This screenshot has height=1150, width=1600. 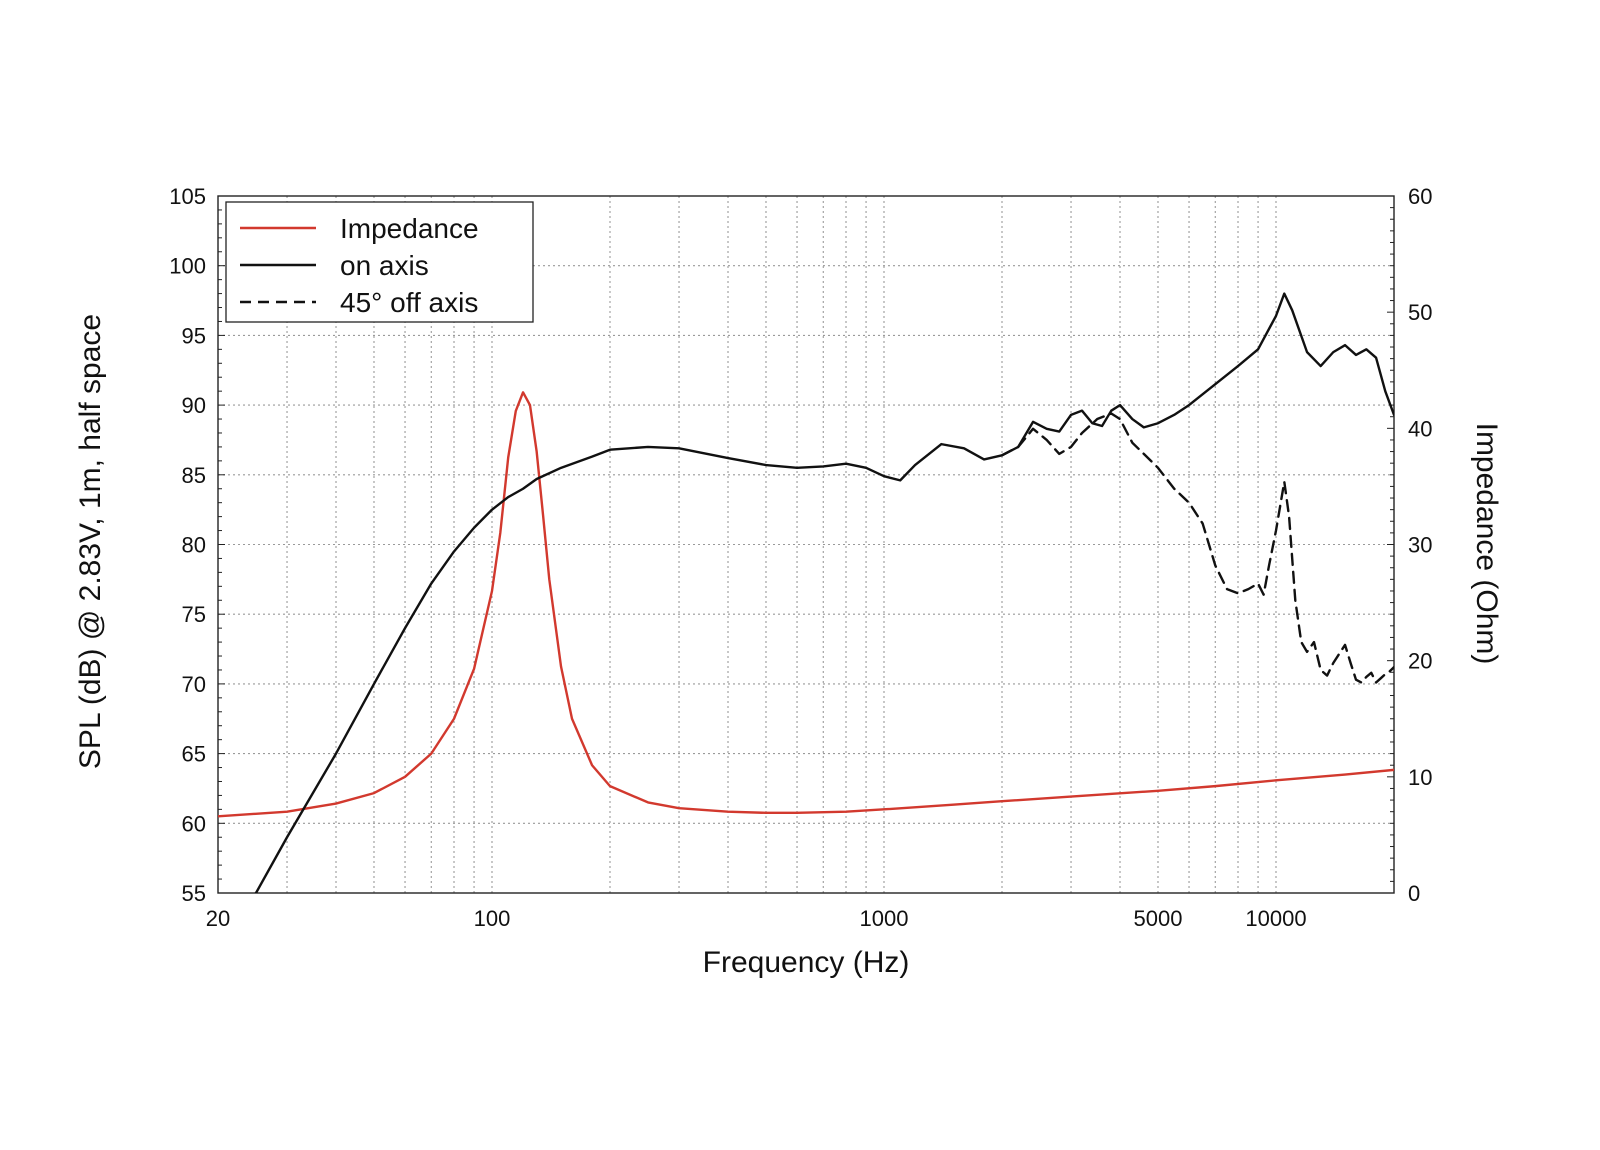 I want to click on y2-tick-labels: 0 10 20 30 40 50 60, so click(x=1420, y=545).